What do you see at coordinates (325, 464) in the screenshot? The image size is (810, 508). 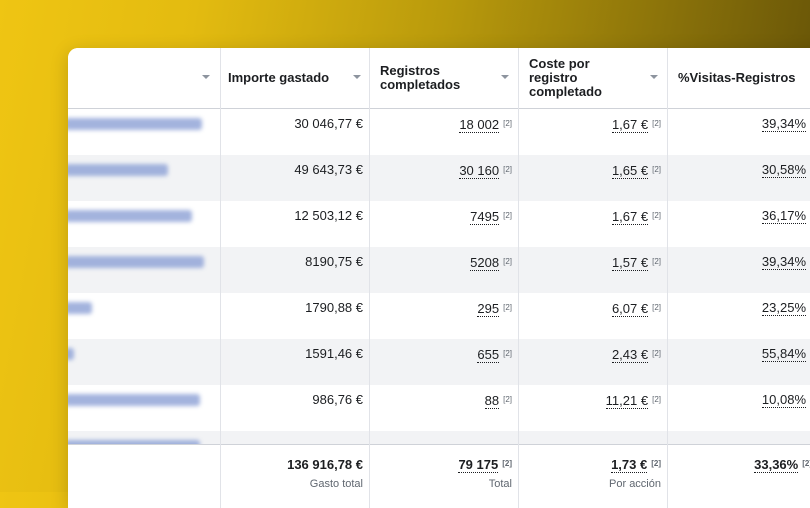 I see `total-importe: 136 916,78 €` at bounding box center [325, 464].